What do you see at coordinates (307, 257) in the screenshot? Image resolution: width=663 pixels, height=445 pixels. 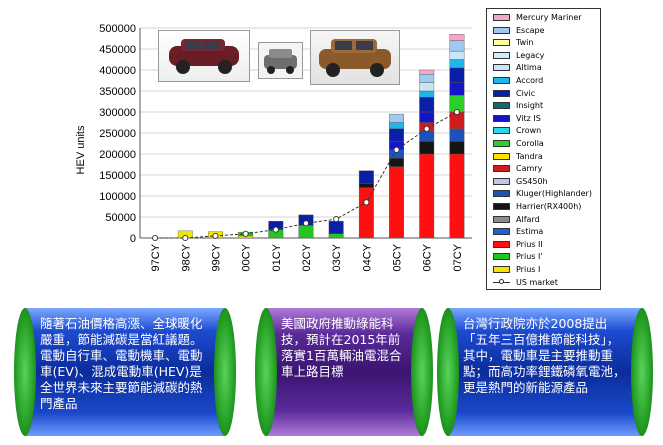 I see `x-tick-label: 02CY` at bounding box center [307, 257].